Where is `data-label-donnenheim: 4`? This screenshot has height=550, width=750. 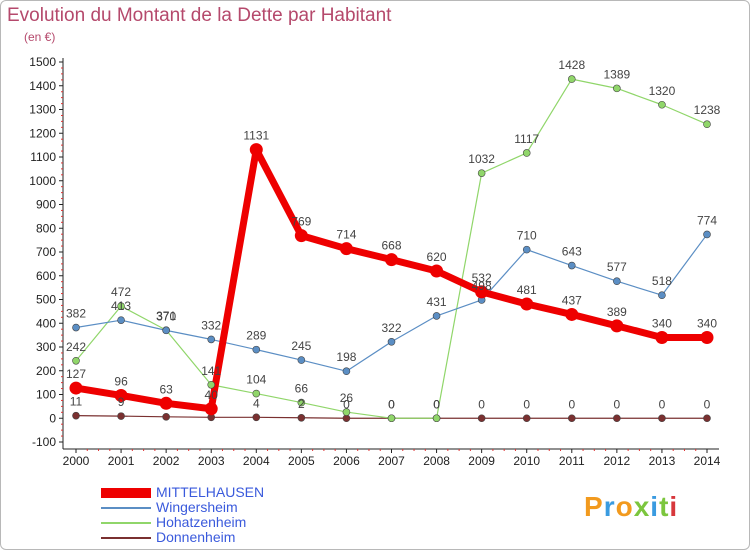 data-label-donnenheim: 4 is located at coordinates (256, 403).